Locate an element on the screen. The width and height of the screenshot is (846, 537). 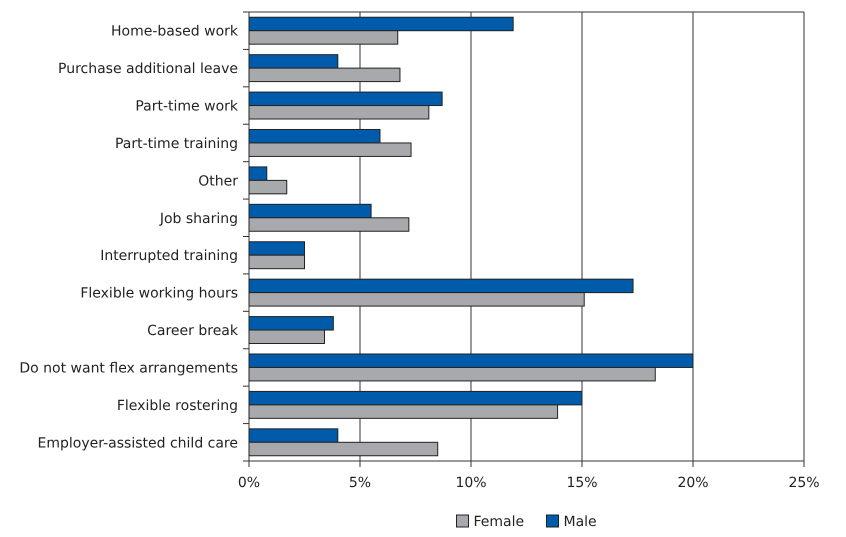
y-tick-label: Part-time work is located at coordinates (187, 106).